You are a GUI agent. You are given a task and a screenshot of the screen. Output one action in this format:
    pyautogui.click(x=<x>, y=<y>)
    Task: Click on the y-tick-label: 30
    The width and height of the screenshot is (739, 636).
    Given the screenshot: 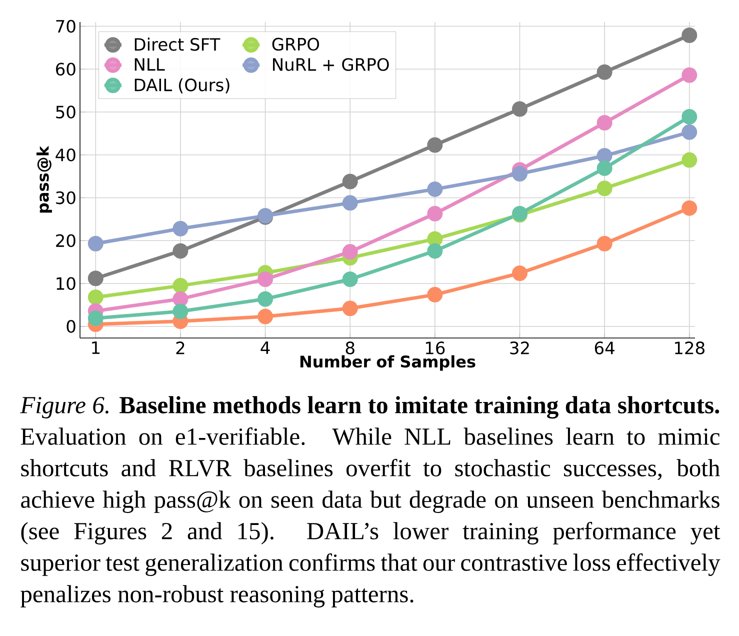 What is the action you would take?
    pyautogui.click(x=66, y=197)
    